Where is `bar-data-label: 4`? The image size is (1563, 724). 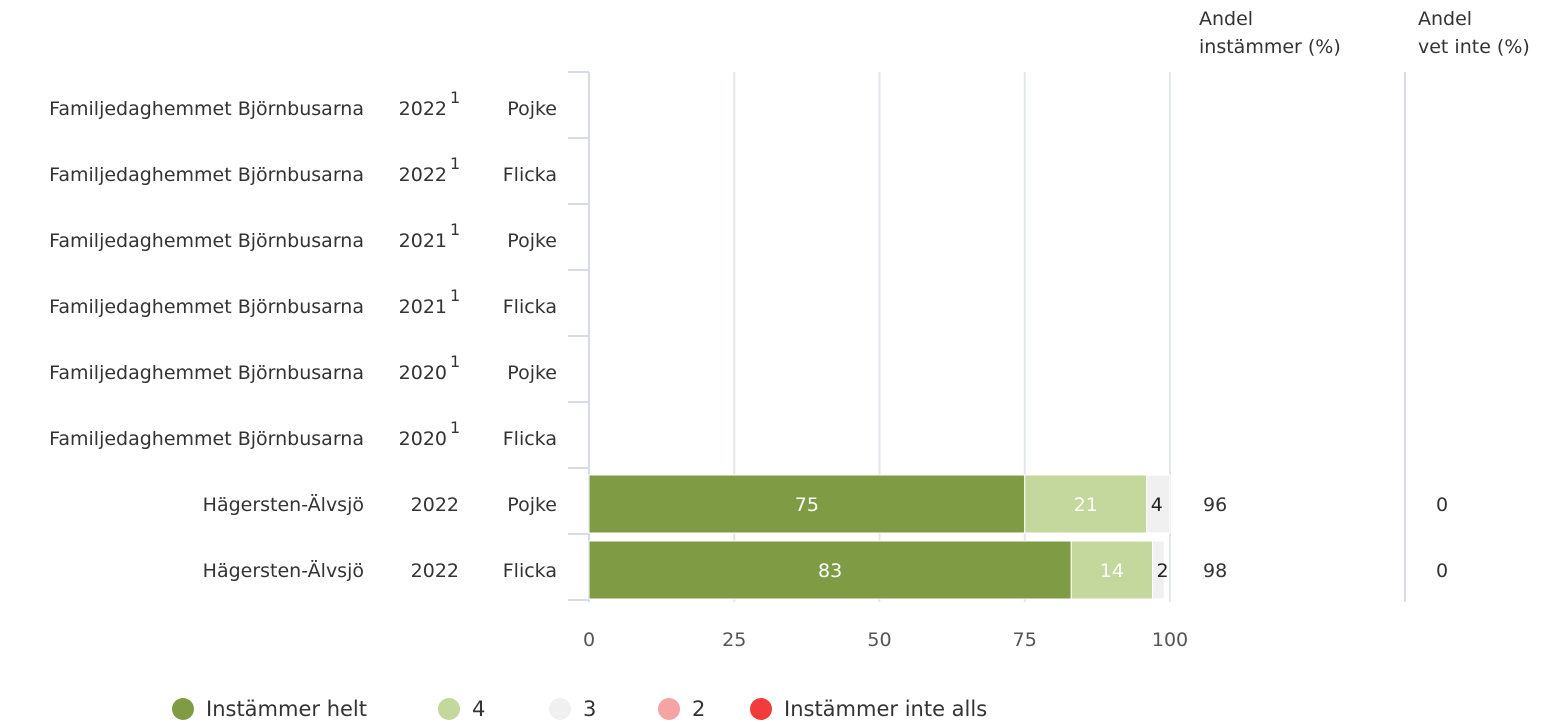
bar-data-label: 4 is located at coordinates (1157, 505).